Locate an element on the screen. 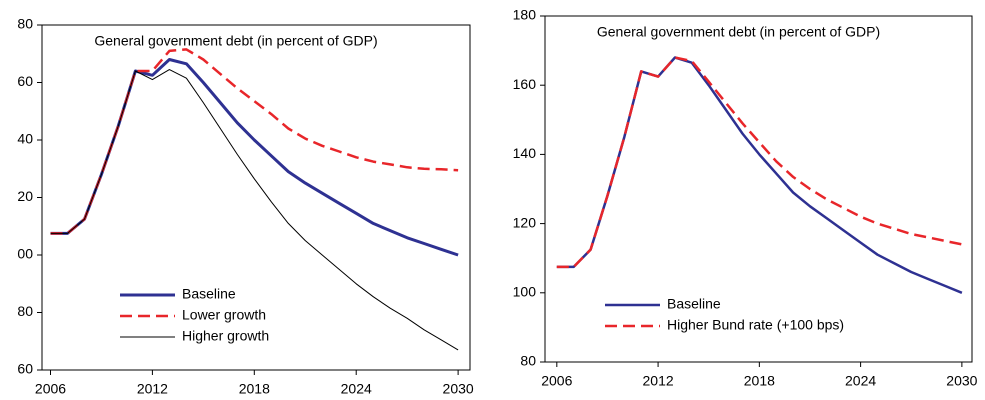 The image size is (985, 400). y-tick-label: 40 is located at coordinates (25, 139).